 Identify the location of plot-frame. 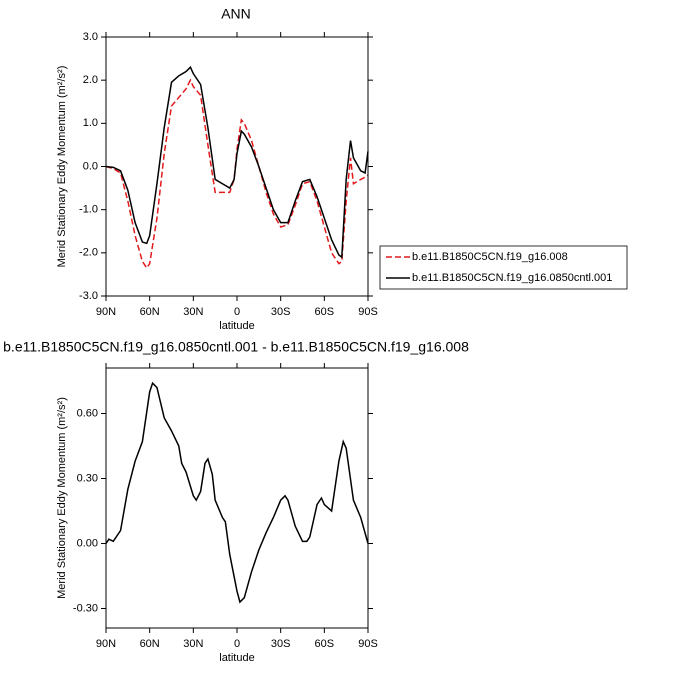
(237, 166).